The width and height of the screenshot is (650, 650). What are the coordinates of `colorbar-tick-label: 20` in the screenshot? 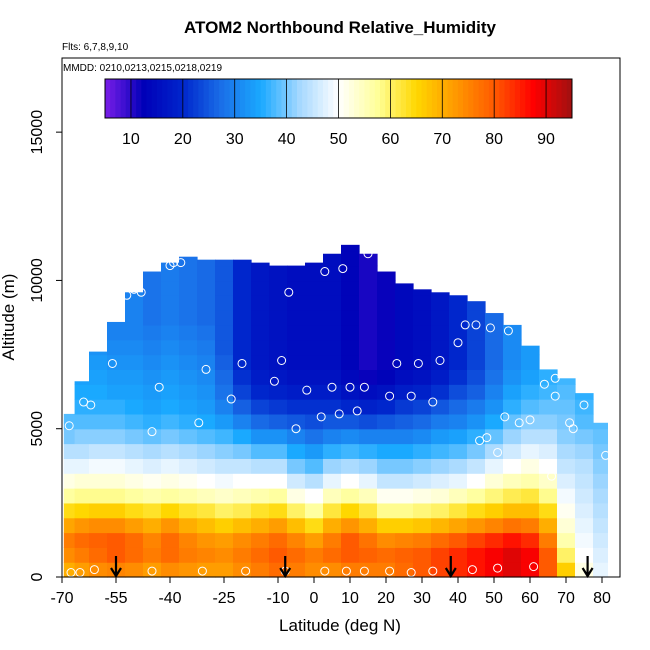 It's located at (183, 139).